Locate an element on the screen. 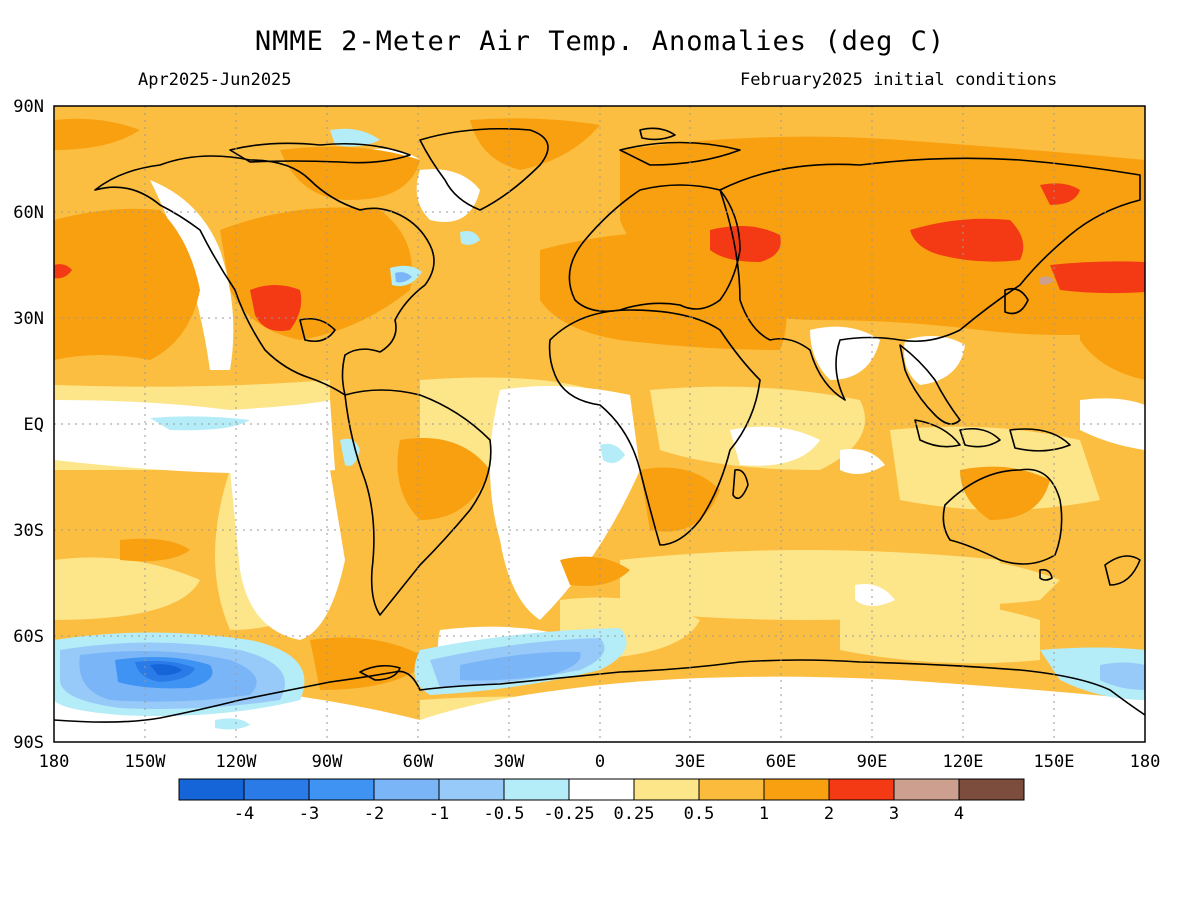  forecast-period: Apr2025-Jun2025 is located at coordinates (215, 80).